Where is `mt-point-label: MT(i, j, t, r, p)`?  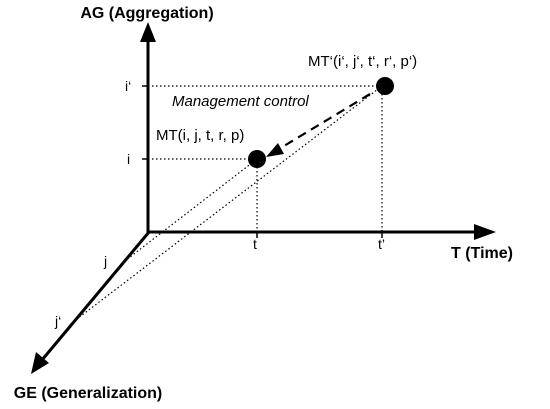 mt-point-label: MT(i, j, t, r, p) is located at coordinates (200, 135).